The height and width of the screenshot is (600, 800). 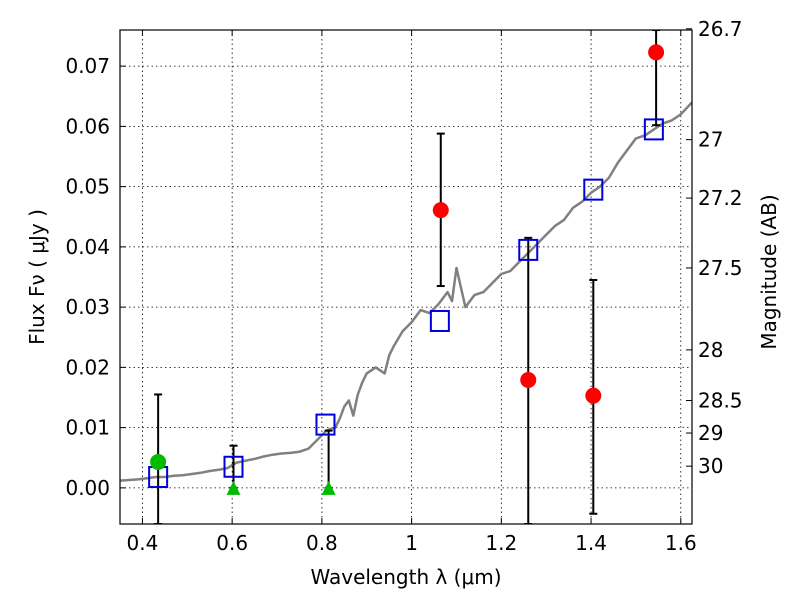 I want to click on y-tick-label: 0.05, so click(x=87, y=187).